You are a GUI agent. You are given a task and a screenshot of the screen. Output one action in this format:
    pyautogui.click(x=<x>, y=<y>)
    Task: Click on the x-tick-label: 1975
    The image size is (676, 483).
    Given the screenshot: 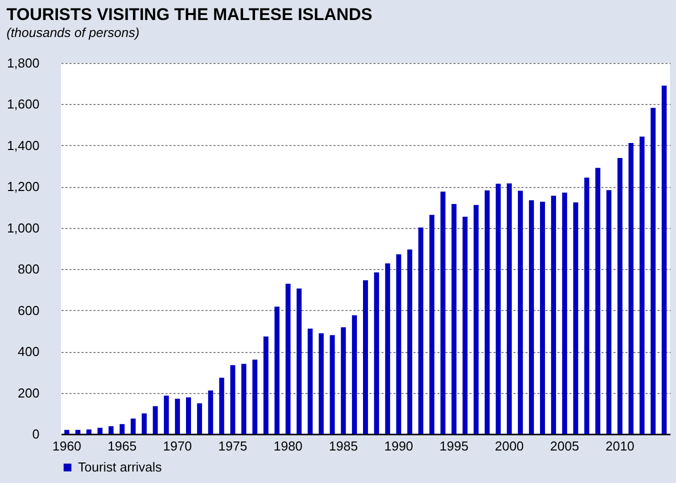 What is the action you would take?
    pyautogui.click(x=233, y=446)
    